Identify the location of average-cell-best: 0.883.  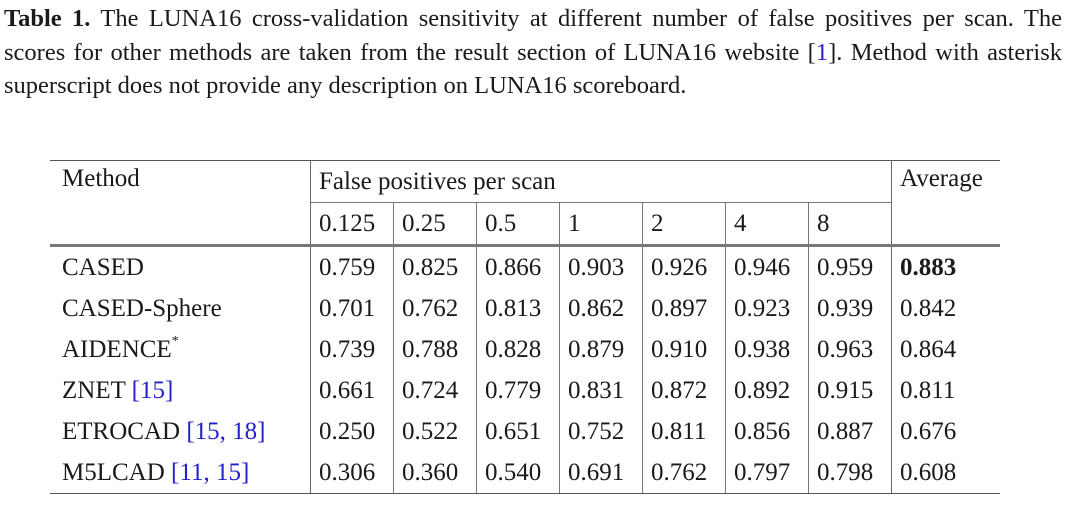
(945, 266).